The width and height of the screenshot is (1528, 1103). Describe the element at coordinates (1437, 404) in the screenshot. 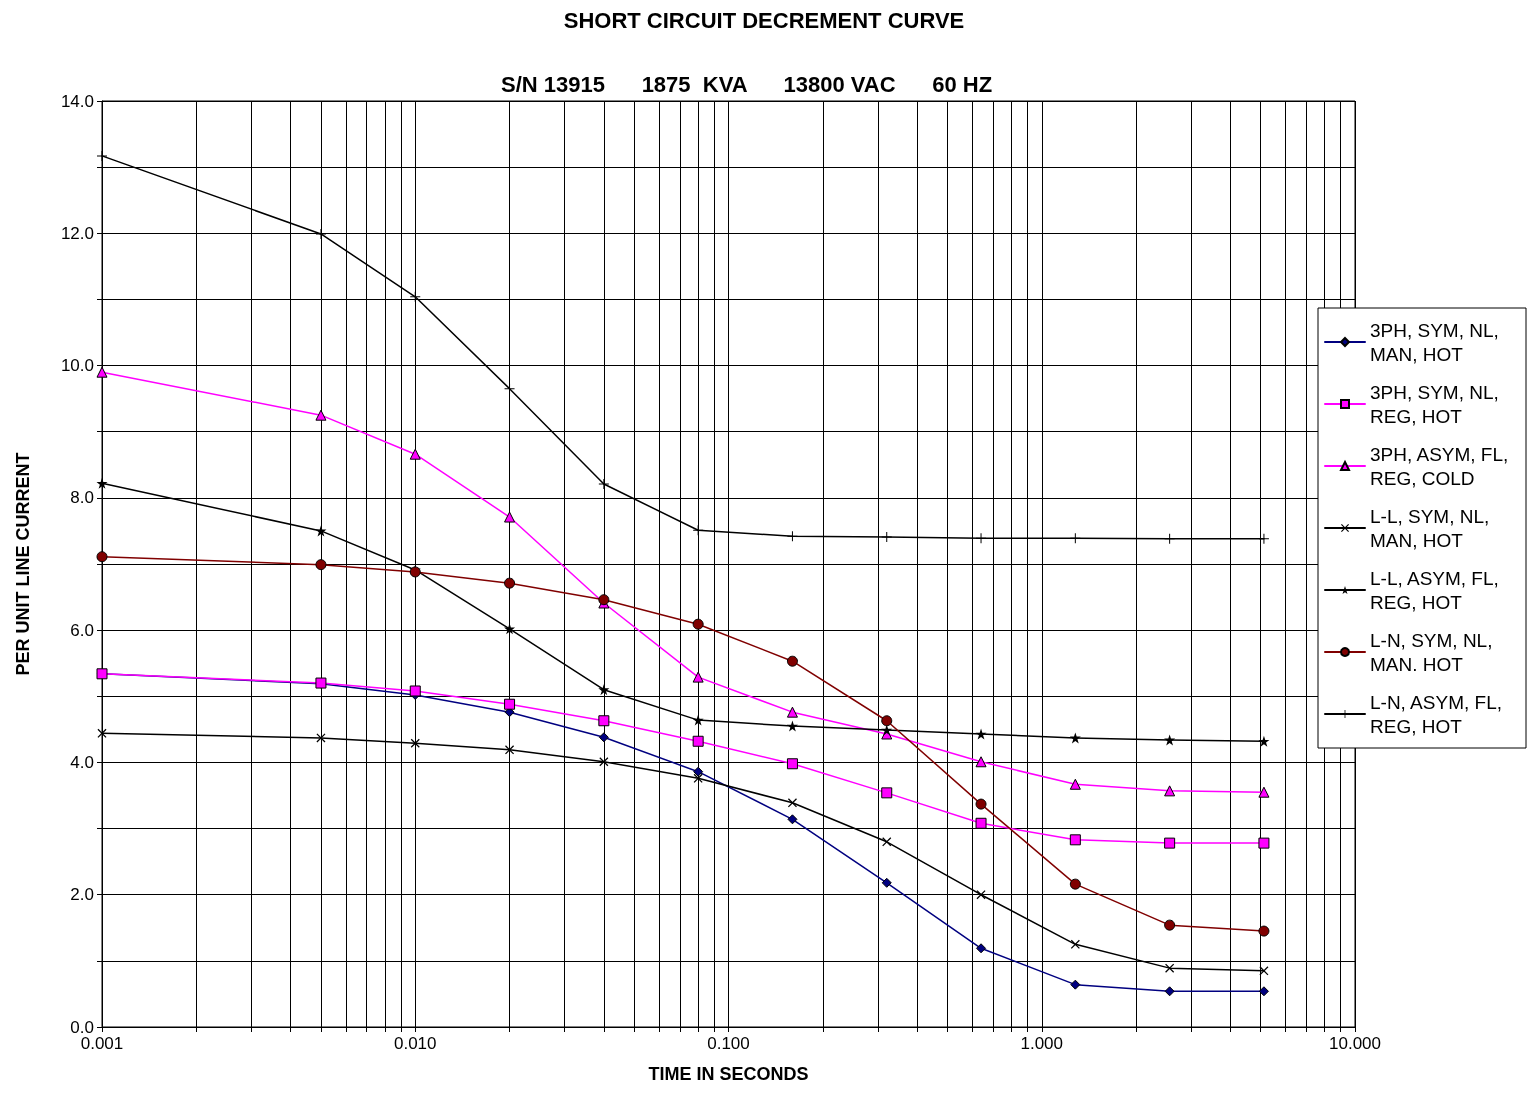

I see `legend-label: 3PH, SYM, NL, REG, HOT` at that location.